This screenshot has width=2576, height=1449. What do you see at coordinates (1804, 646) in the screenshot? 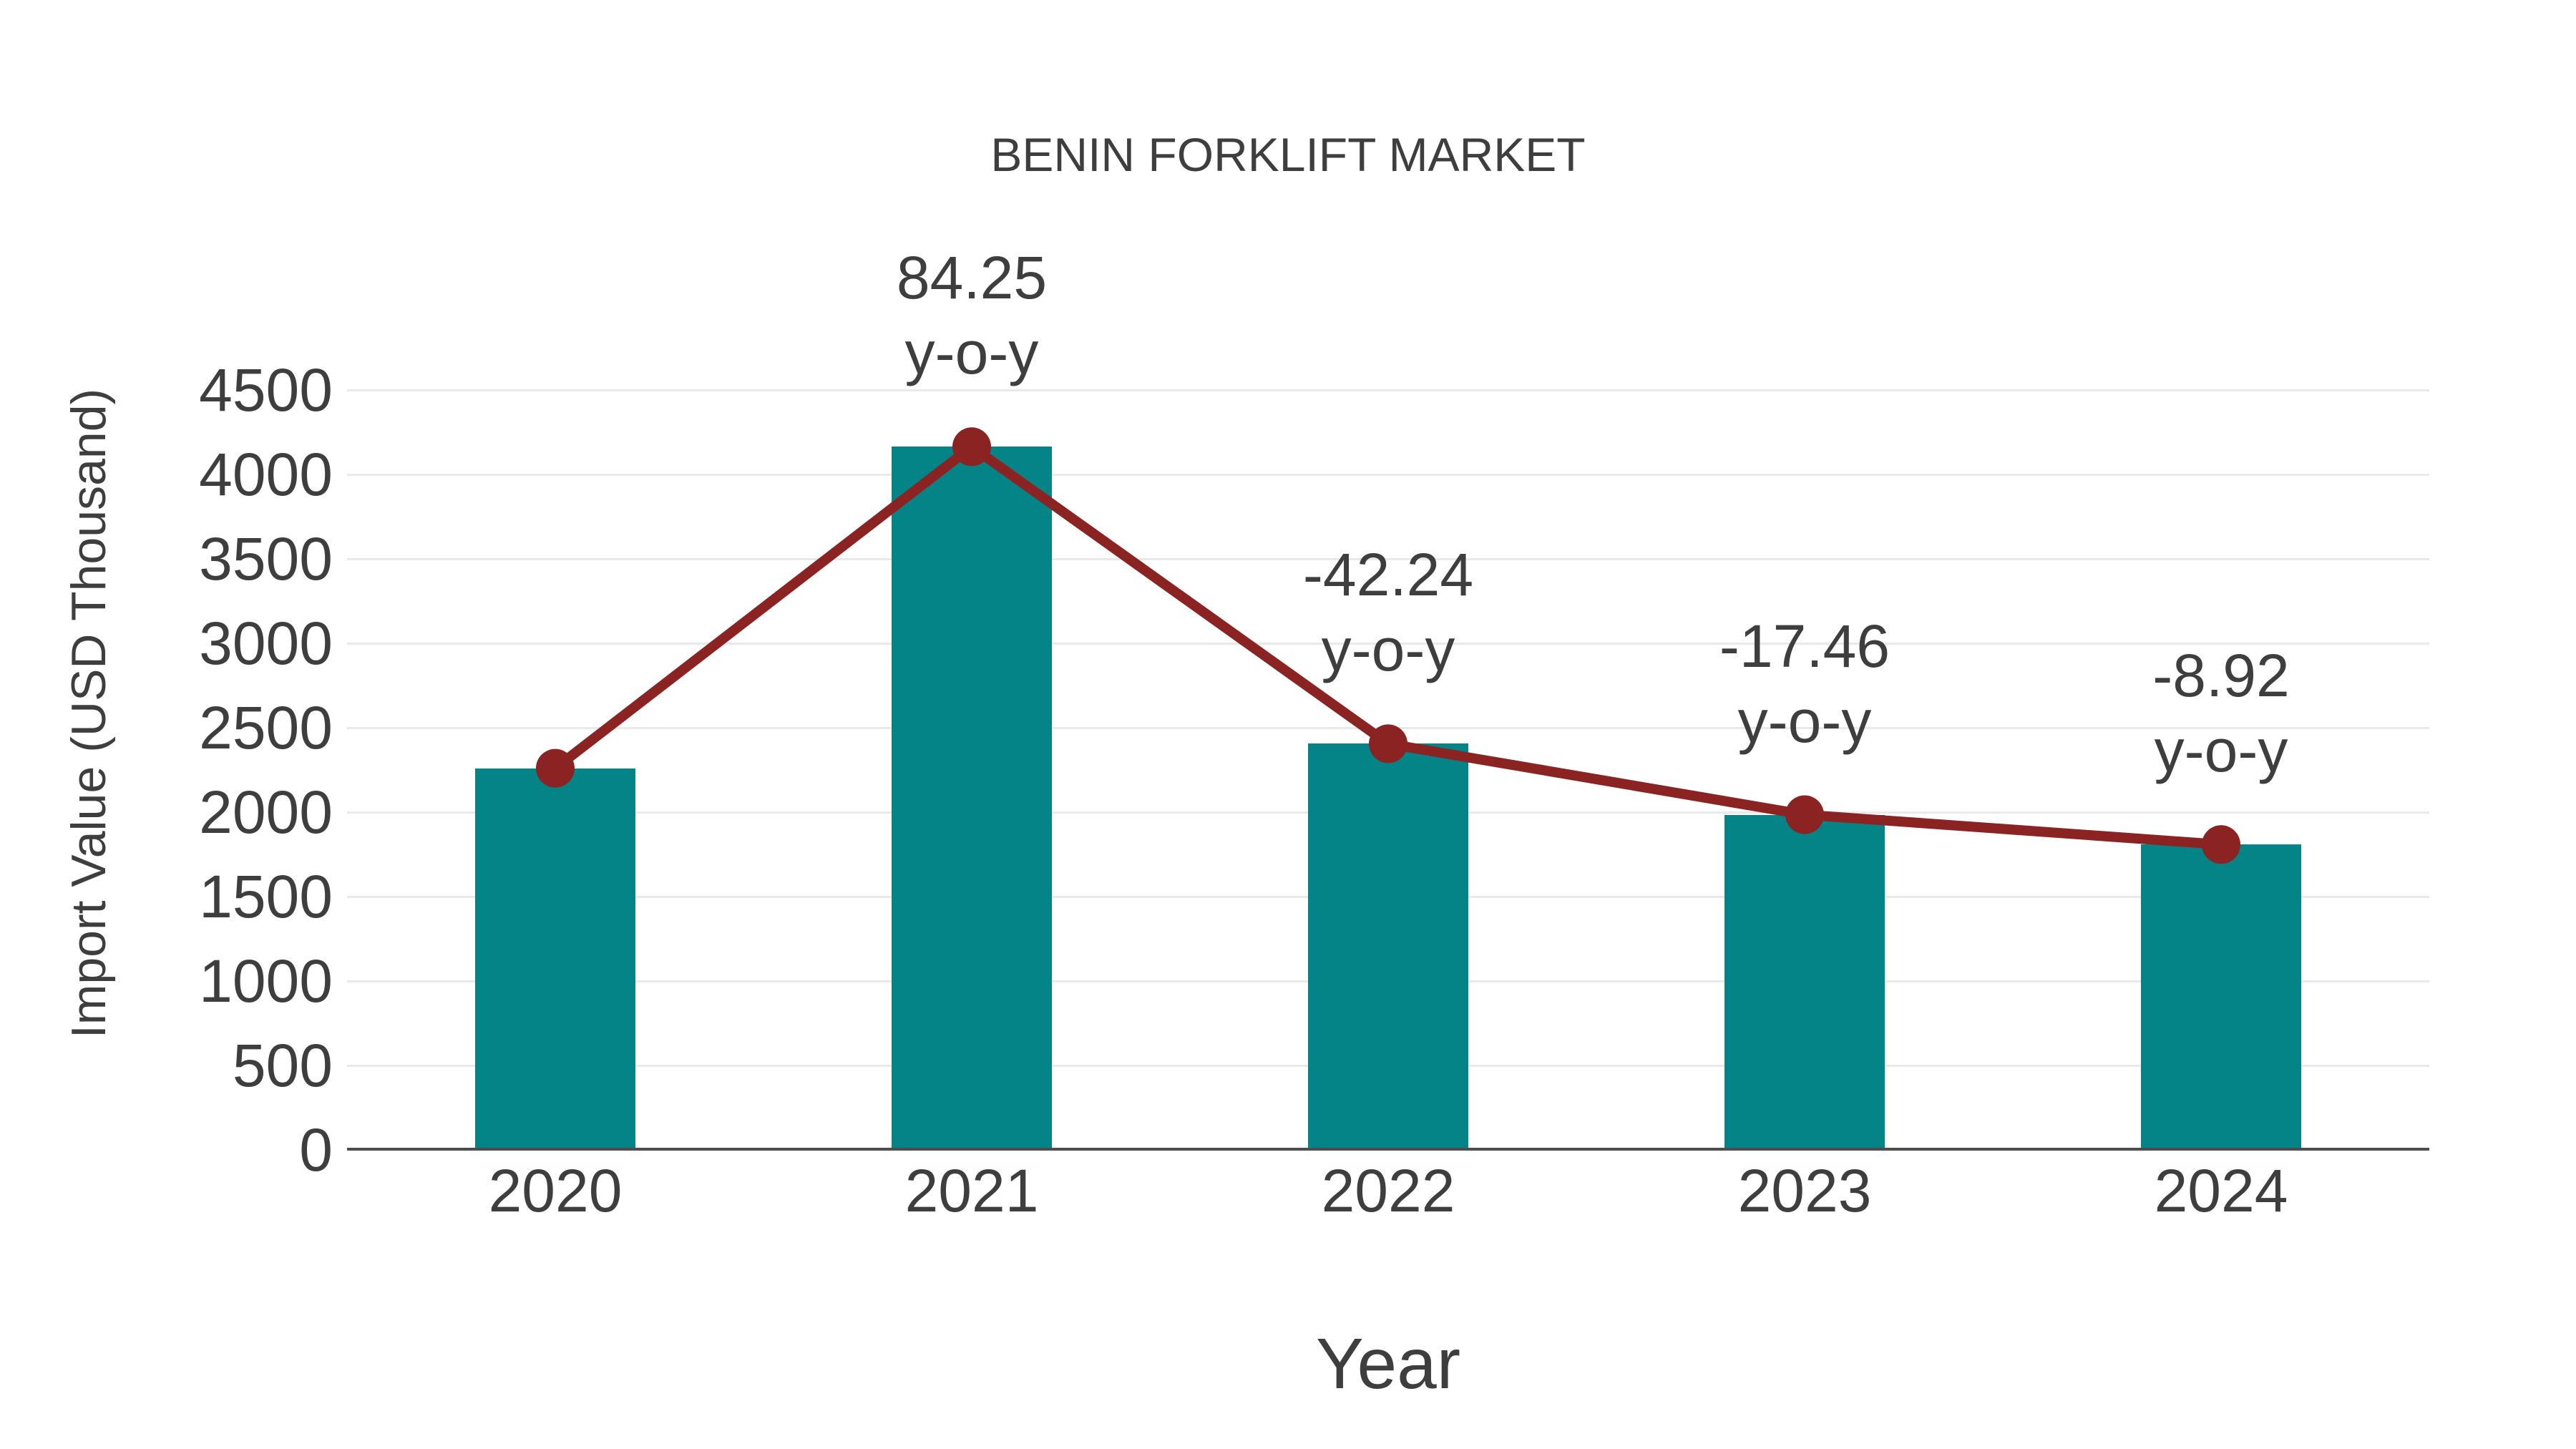
I see `annotation-value-2023: -17.46` at bounding box center [1804, 646].